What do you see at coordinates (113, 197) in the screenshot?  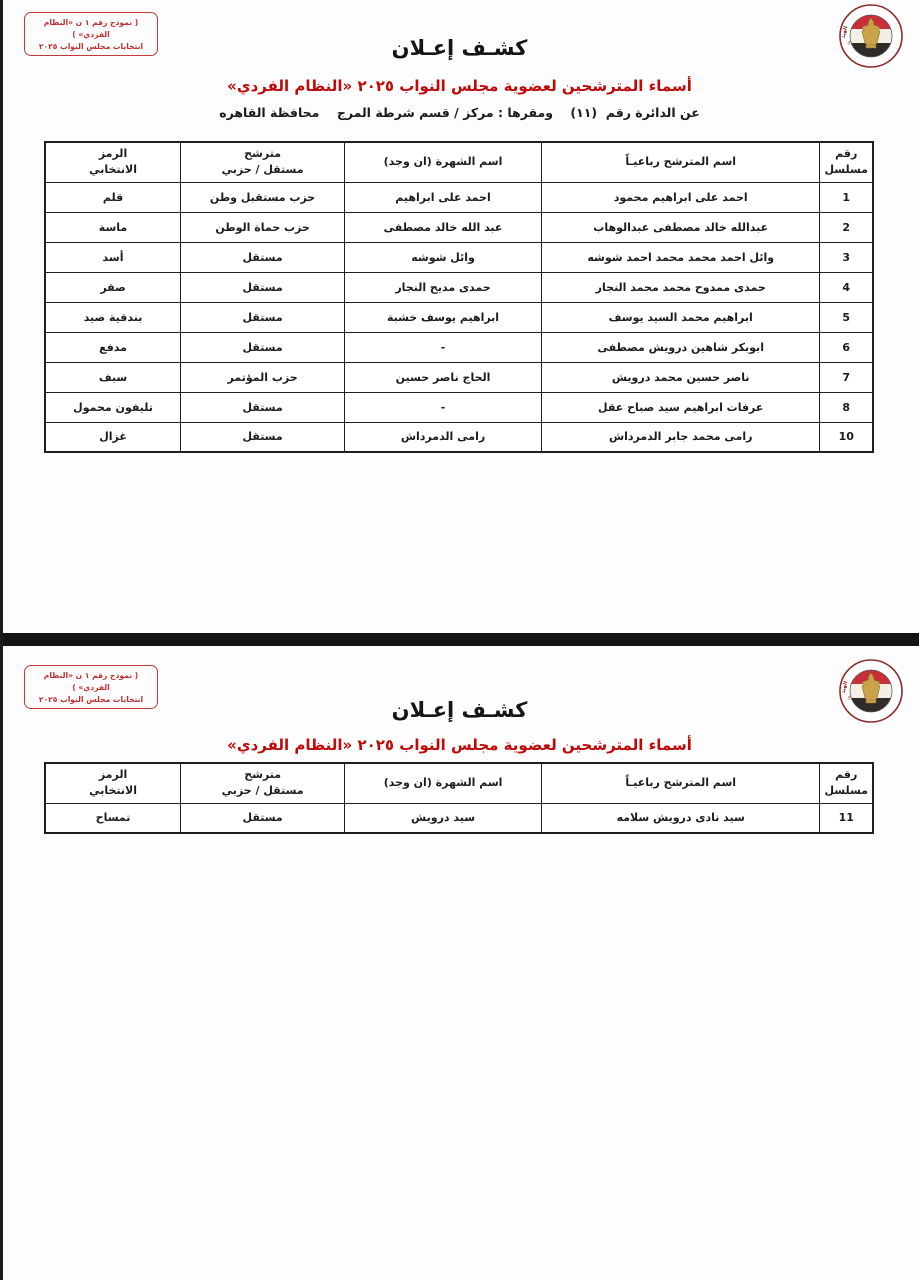 I see `cell-electoral-symbol: قلم` at bounding box center [113, 197].